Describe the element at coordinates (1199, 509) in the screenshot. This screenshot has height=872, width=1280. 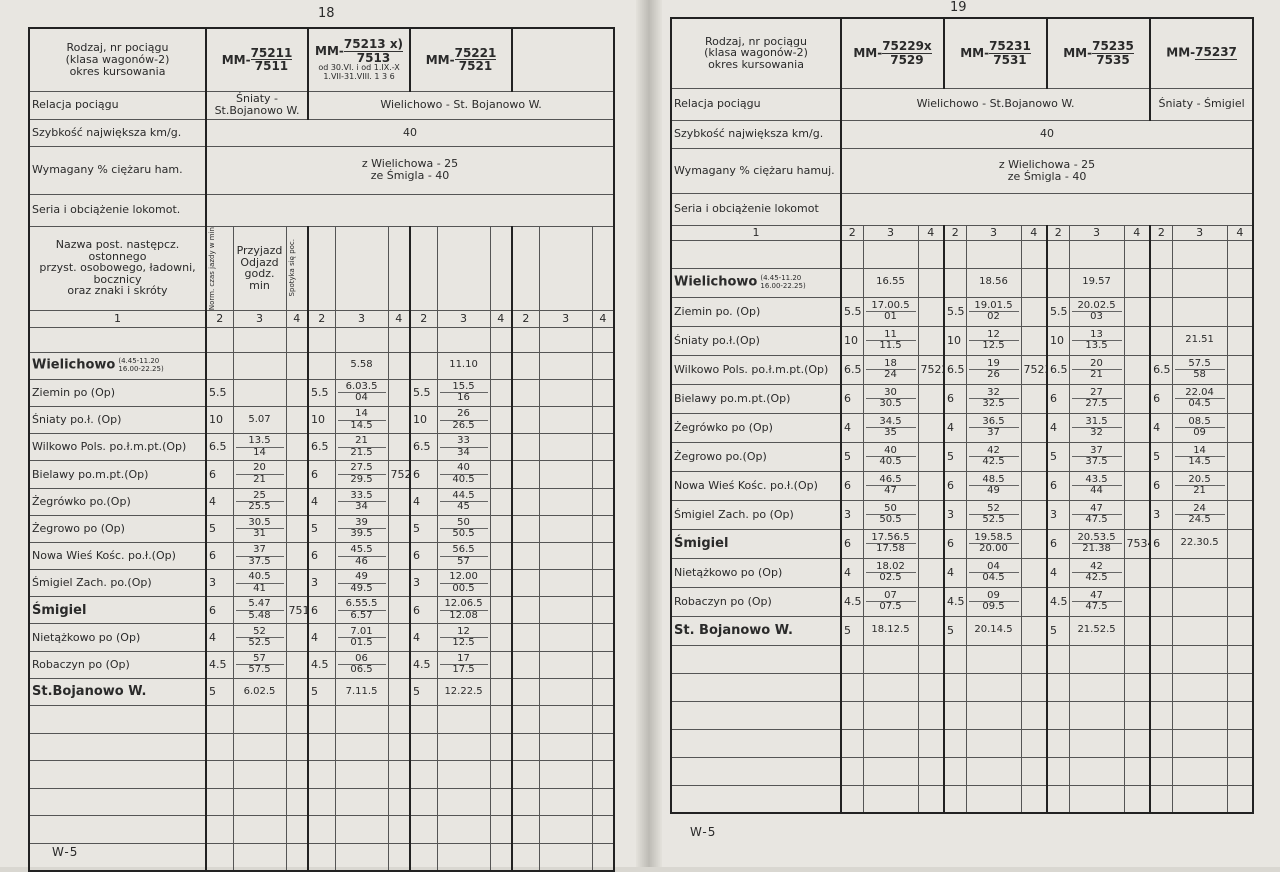
I see `arrival: 24` at that location.